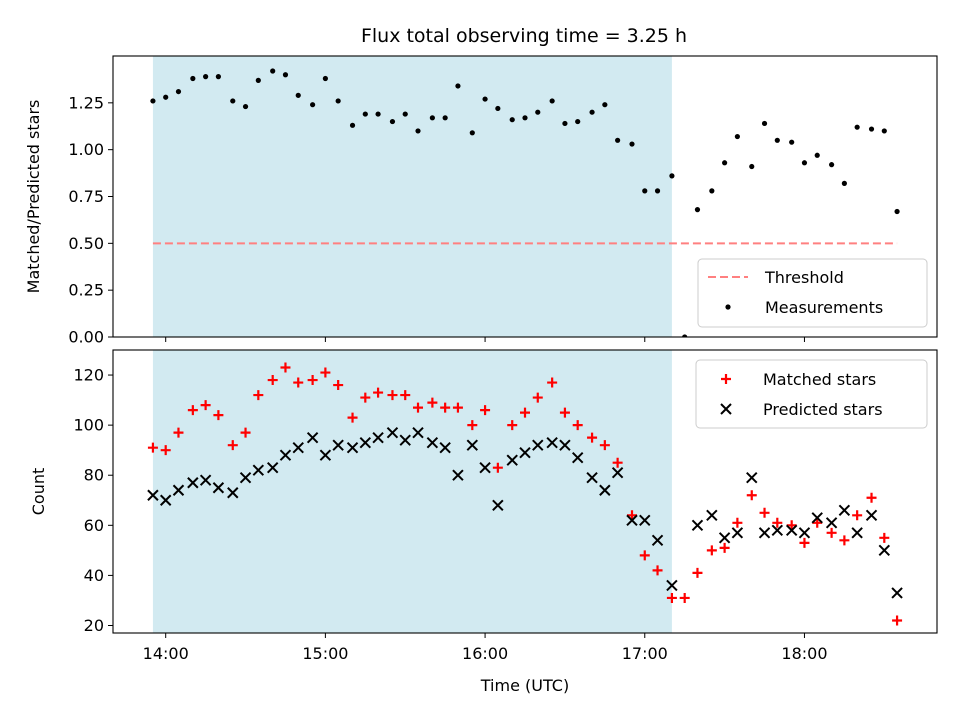 The image size is (960, 720). What do you see at coordinates (86, 337) in the screenshot?
I see `y-tick-label: 0.00` at bounding box center [86, 337].